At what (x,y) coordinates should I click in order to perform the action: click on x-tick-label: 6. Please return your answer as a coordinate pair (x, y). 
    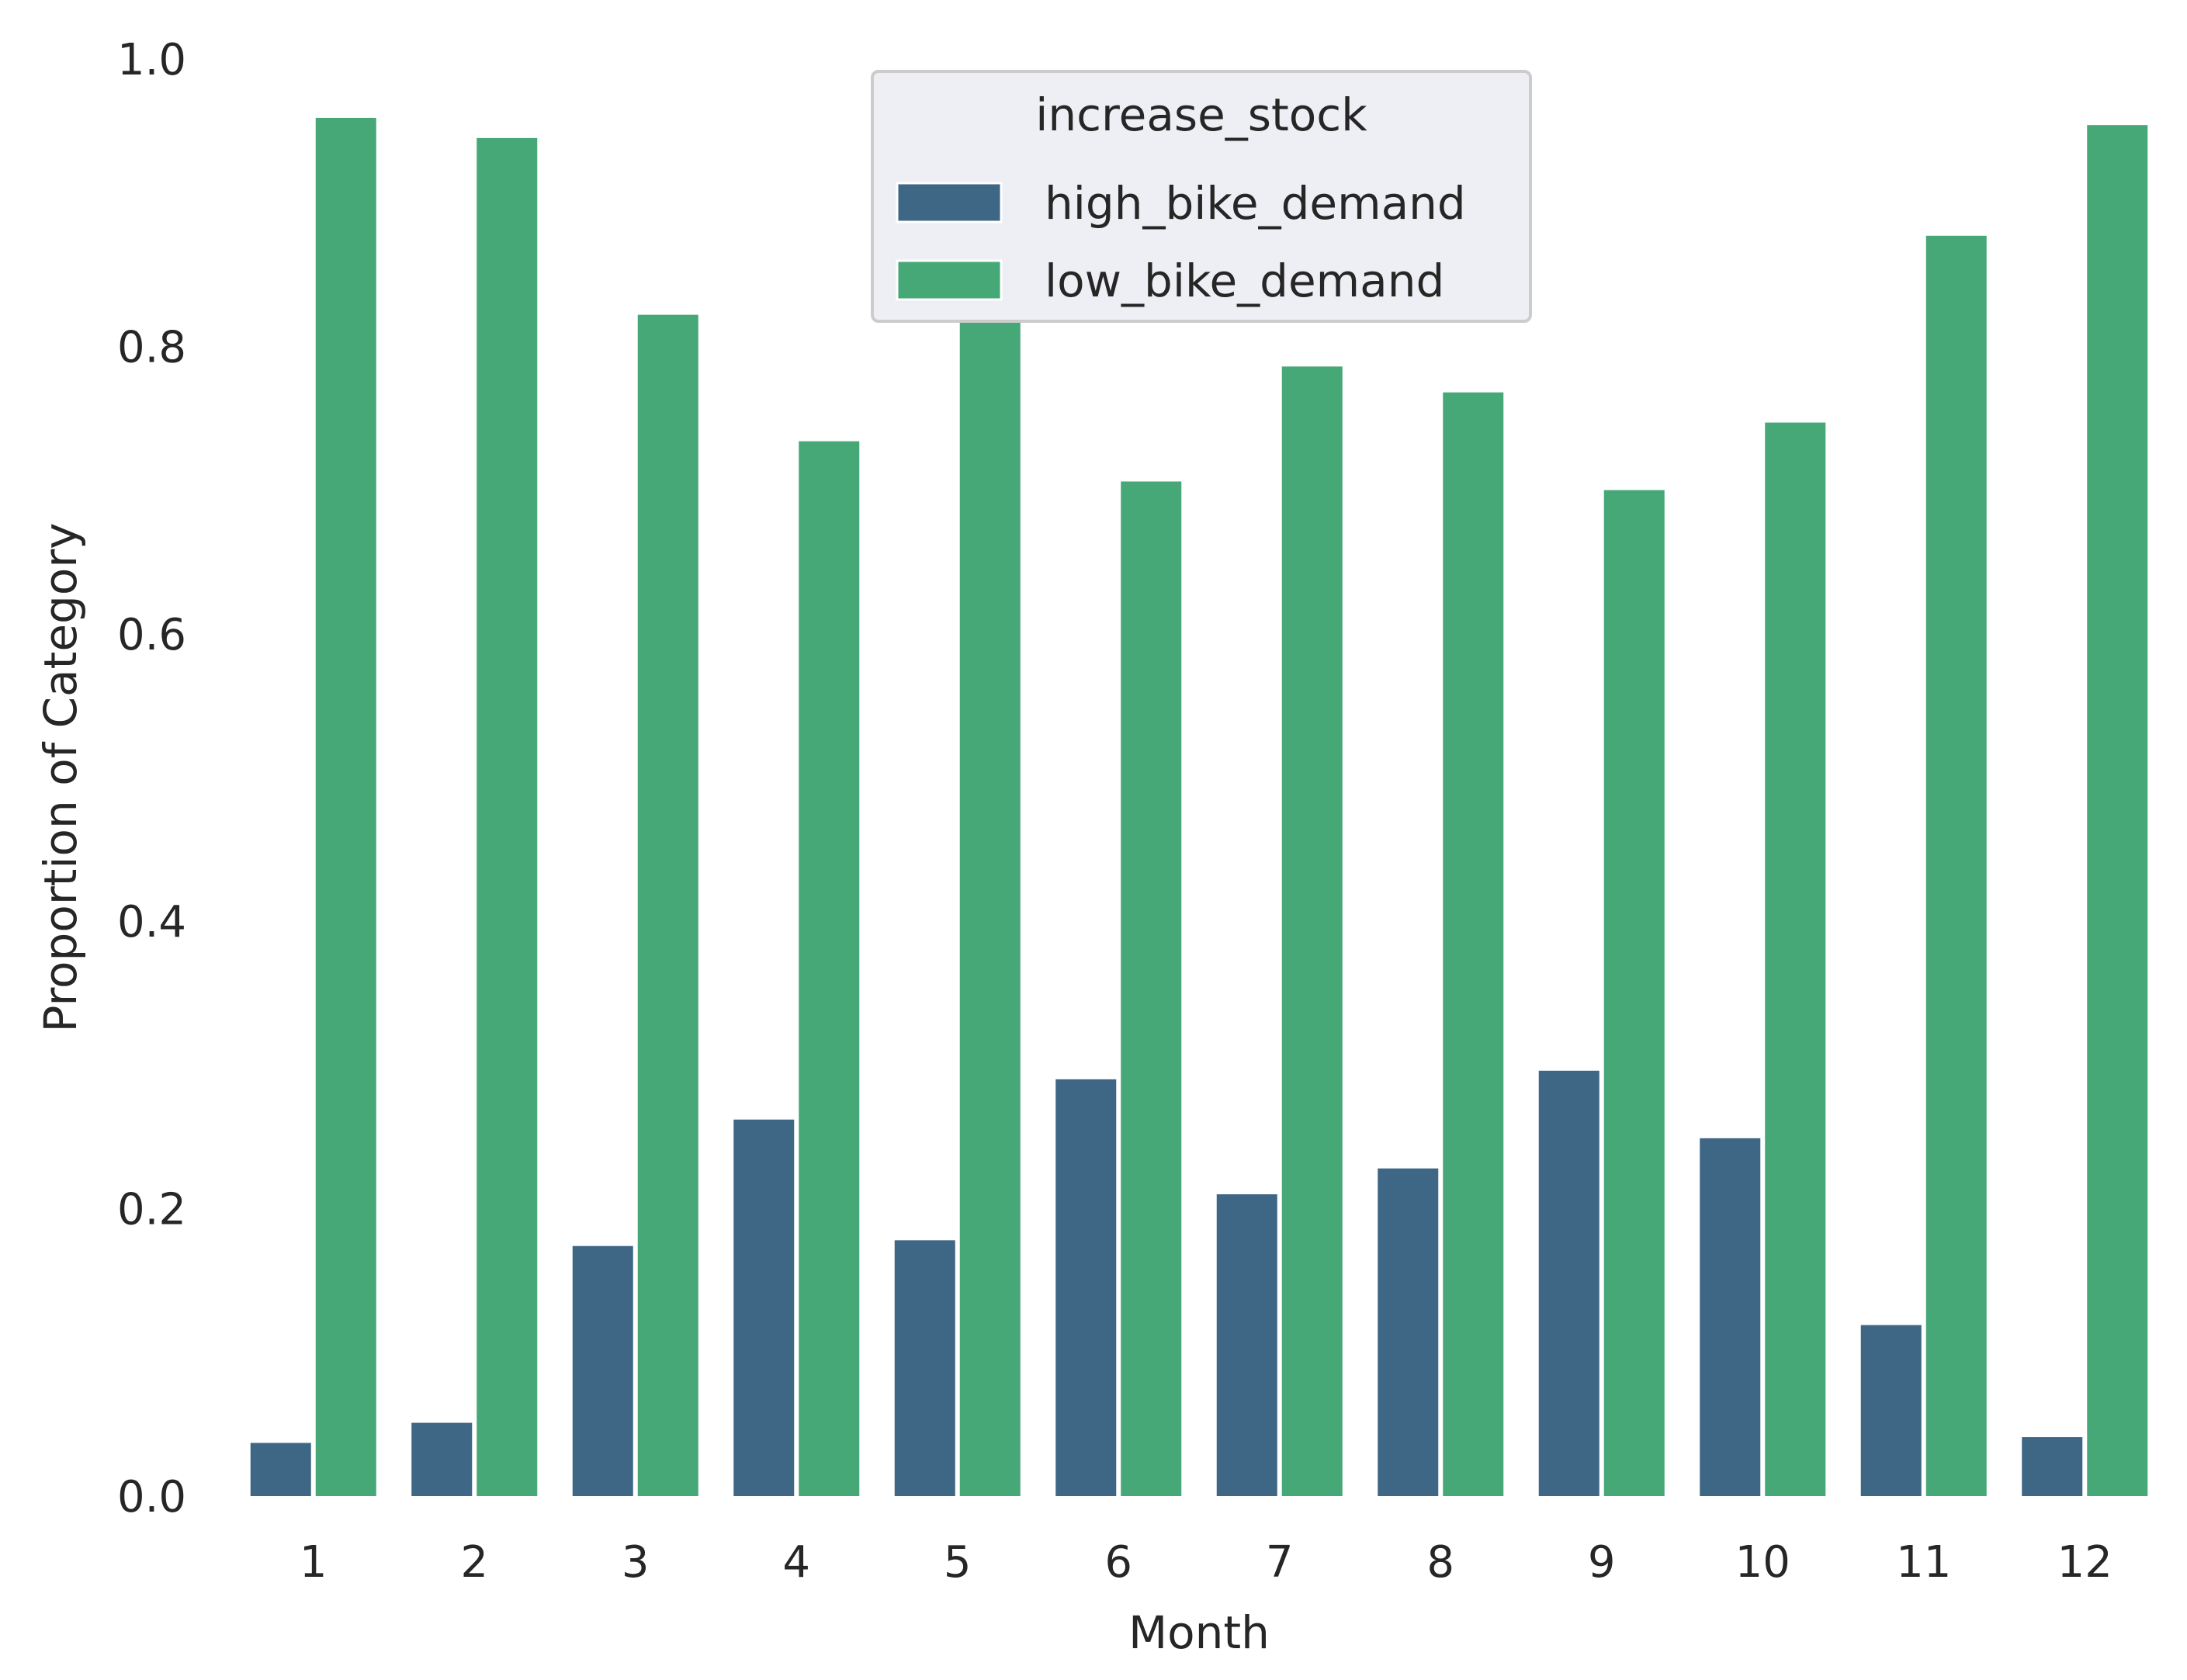
    Looking at the image, I should click on (1118, 1563).